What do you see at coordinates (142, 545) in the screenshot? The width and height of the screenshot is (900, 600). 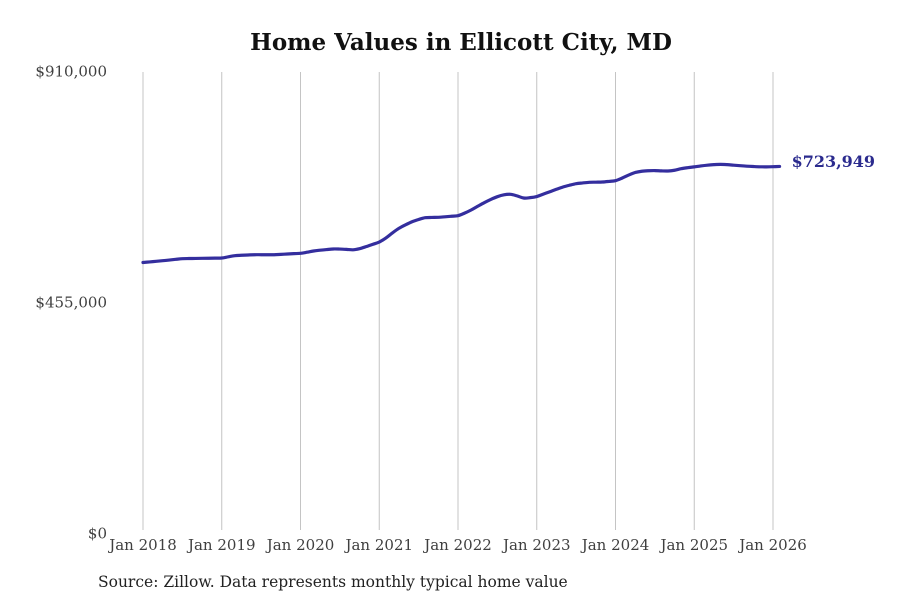 I see `x-tick-label: Jan 2018` at bounding box center [142, 545].